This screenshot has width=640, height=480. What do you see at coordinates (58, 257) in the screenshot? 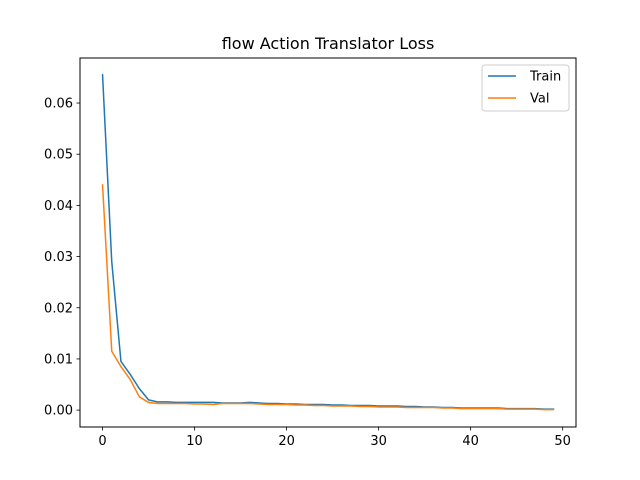
I see `y-tick-label: 0.03` at bounding box center [58, 257].